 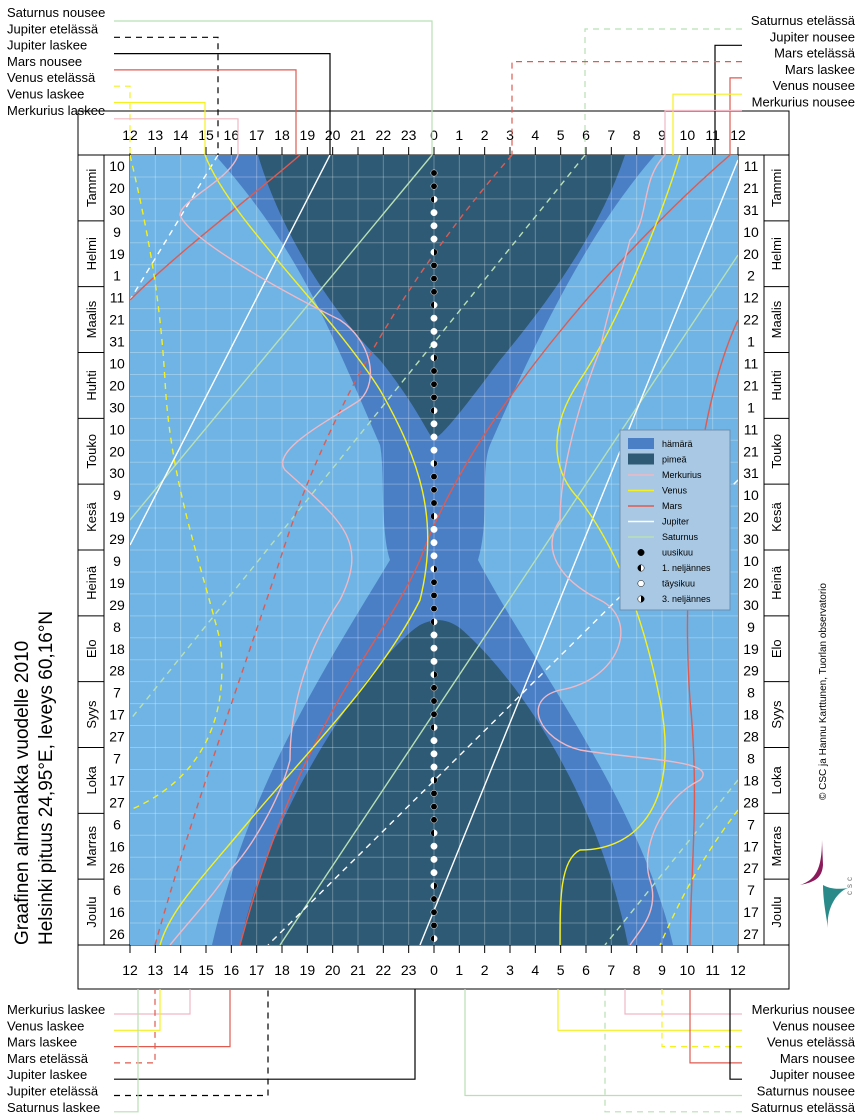 What do you see at coordinates (45, 1025) in the screenshot?
I see `callout-label: Venus laskee` at bounding box center [45, 1025].